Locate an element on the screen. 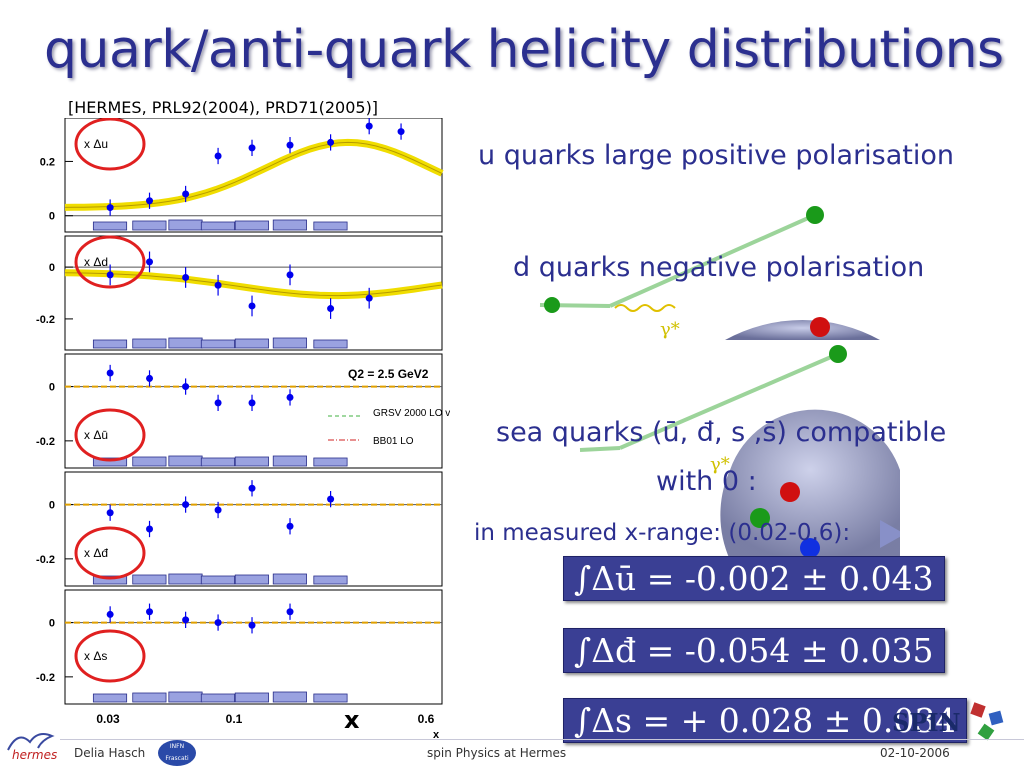 The width and height of the screenshot is (1024, 768). hermes-logo: hermes is located at coordinates (31, 747).